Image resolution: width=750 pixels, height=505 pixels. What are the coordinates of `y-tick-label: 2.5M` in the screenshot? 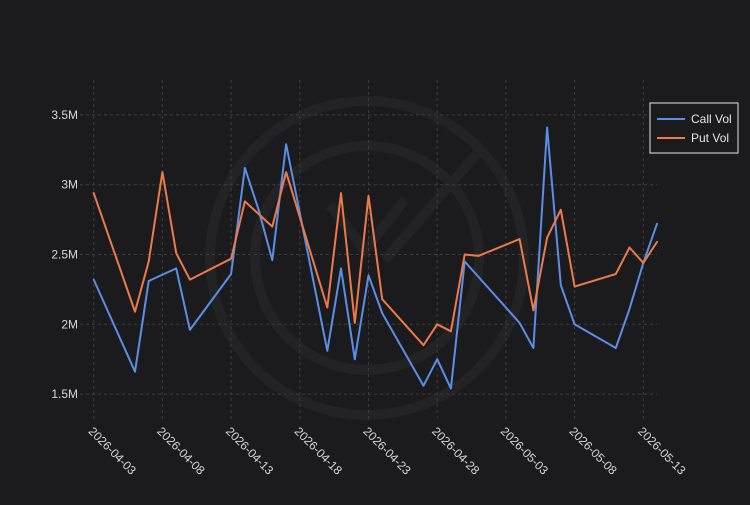 It's located at (64, 254).